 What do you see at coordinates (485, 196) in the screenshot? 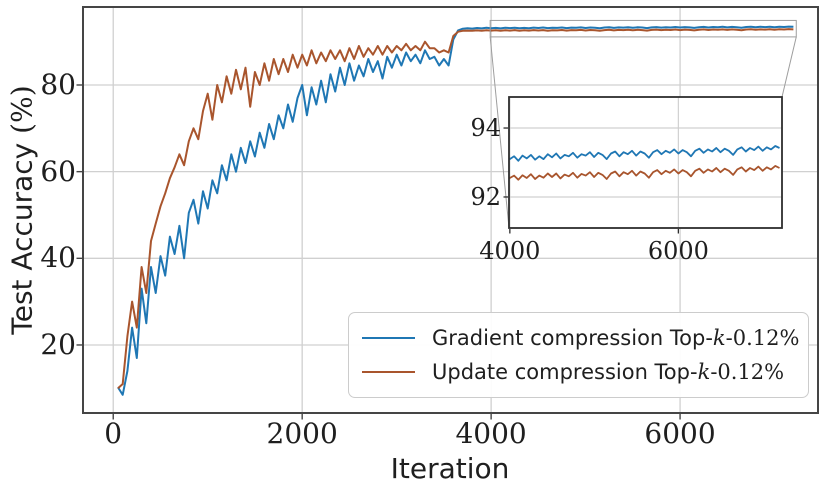
I see `inset-y-tick-label: 92` at bounding box center [485, 196].